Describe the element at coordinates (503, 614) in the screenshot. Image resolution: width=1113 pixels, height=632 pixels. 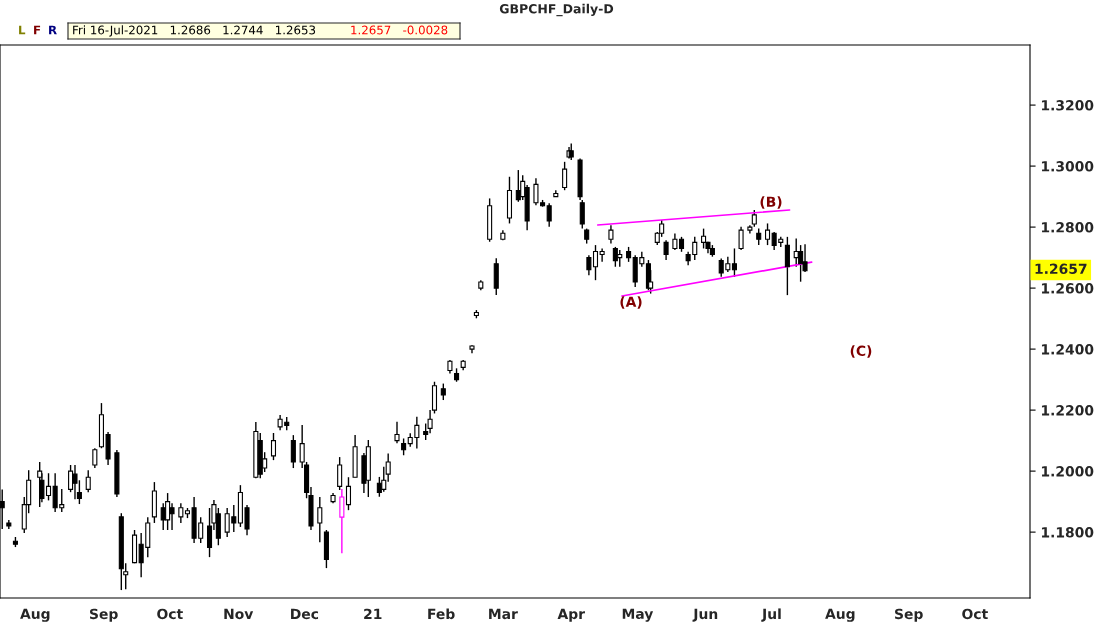
I see `x-tick-label: Mar` at that location.